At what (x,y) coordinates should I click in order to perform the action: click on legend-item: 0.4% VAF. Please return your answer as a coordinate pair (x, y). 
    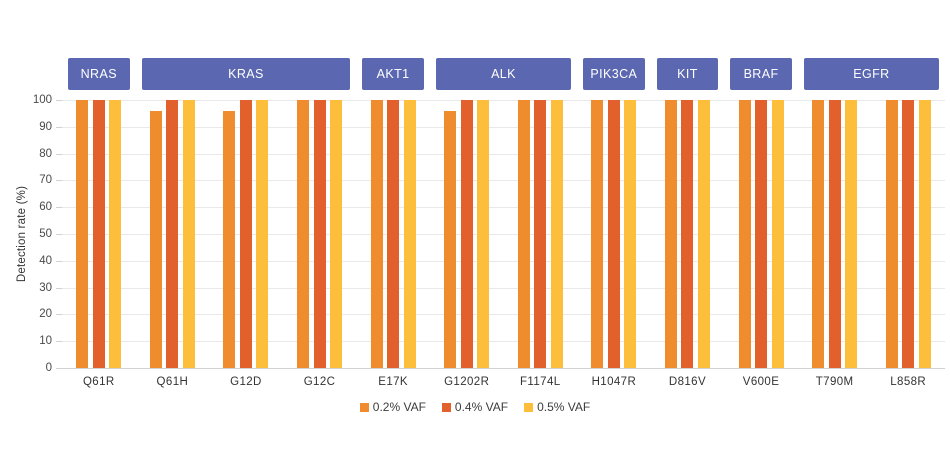
    Looking at the image, I should click on (475, 407).